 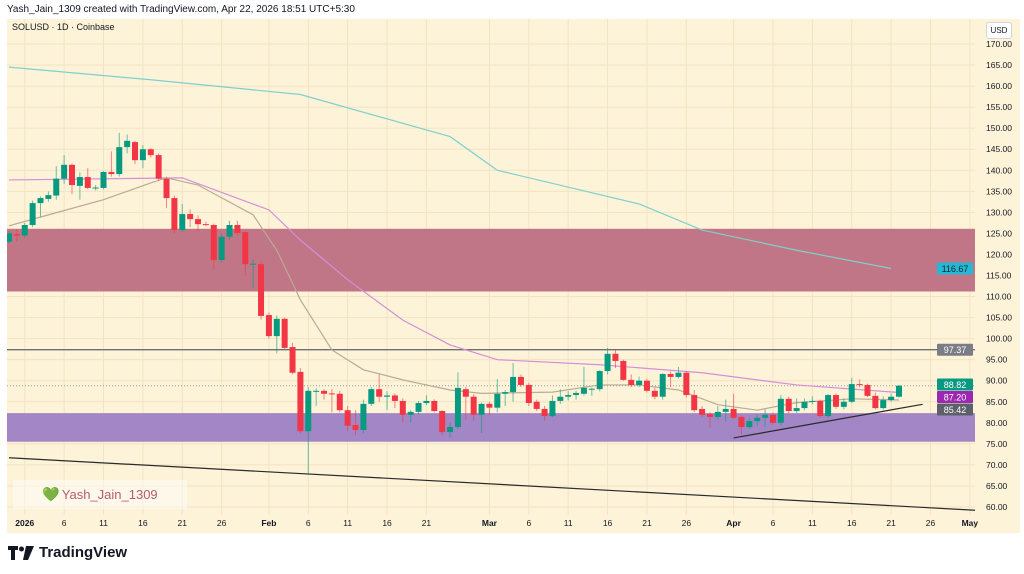 What do you see at coordinates (891, 523) in the screenshot?
I see `x-tick-label: 21` at bounding box center [891, 523].